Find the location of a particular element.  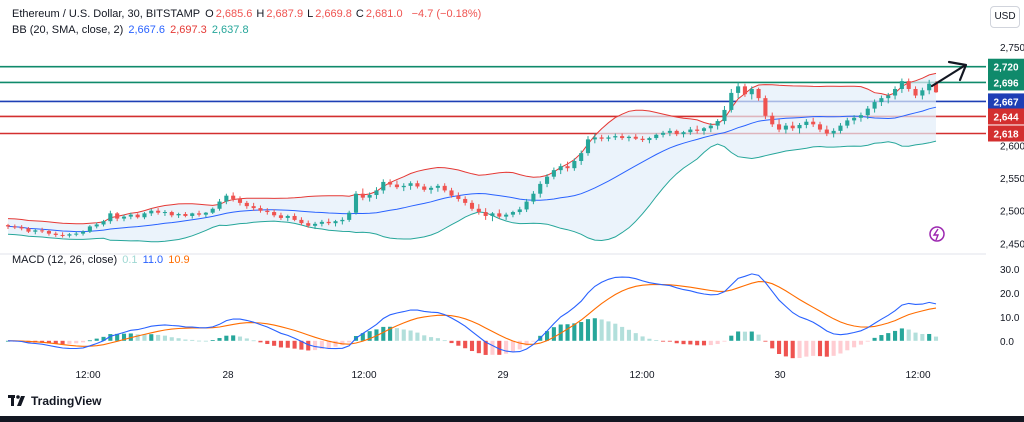

tradingview-logo: TradingView is located at coordinates (54, 401).